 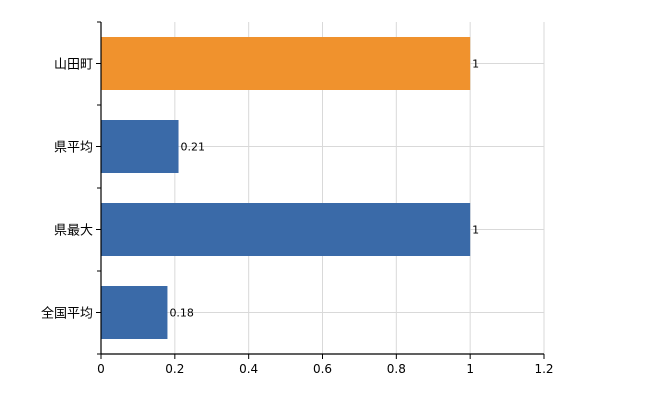 I want to click on category-label: 県最大, so click(x=73, y=231).